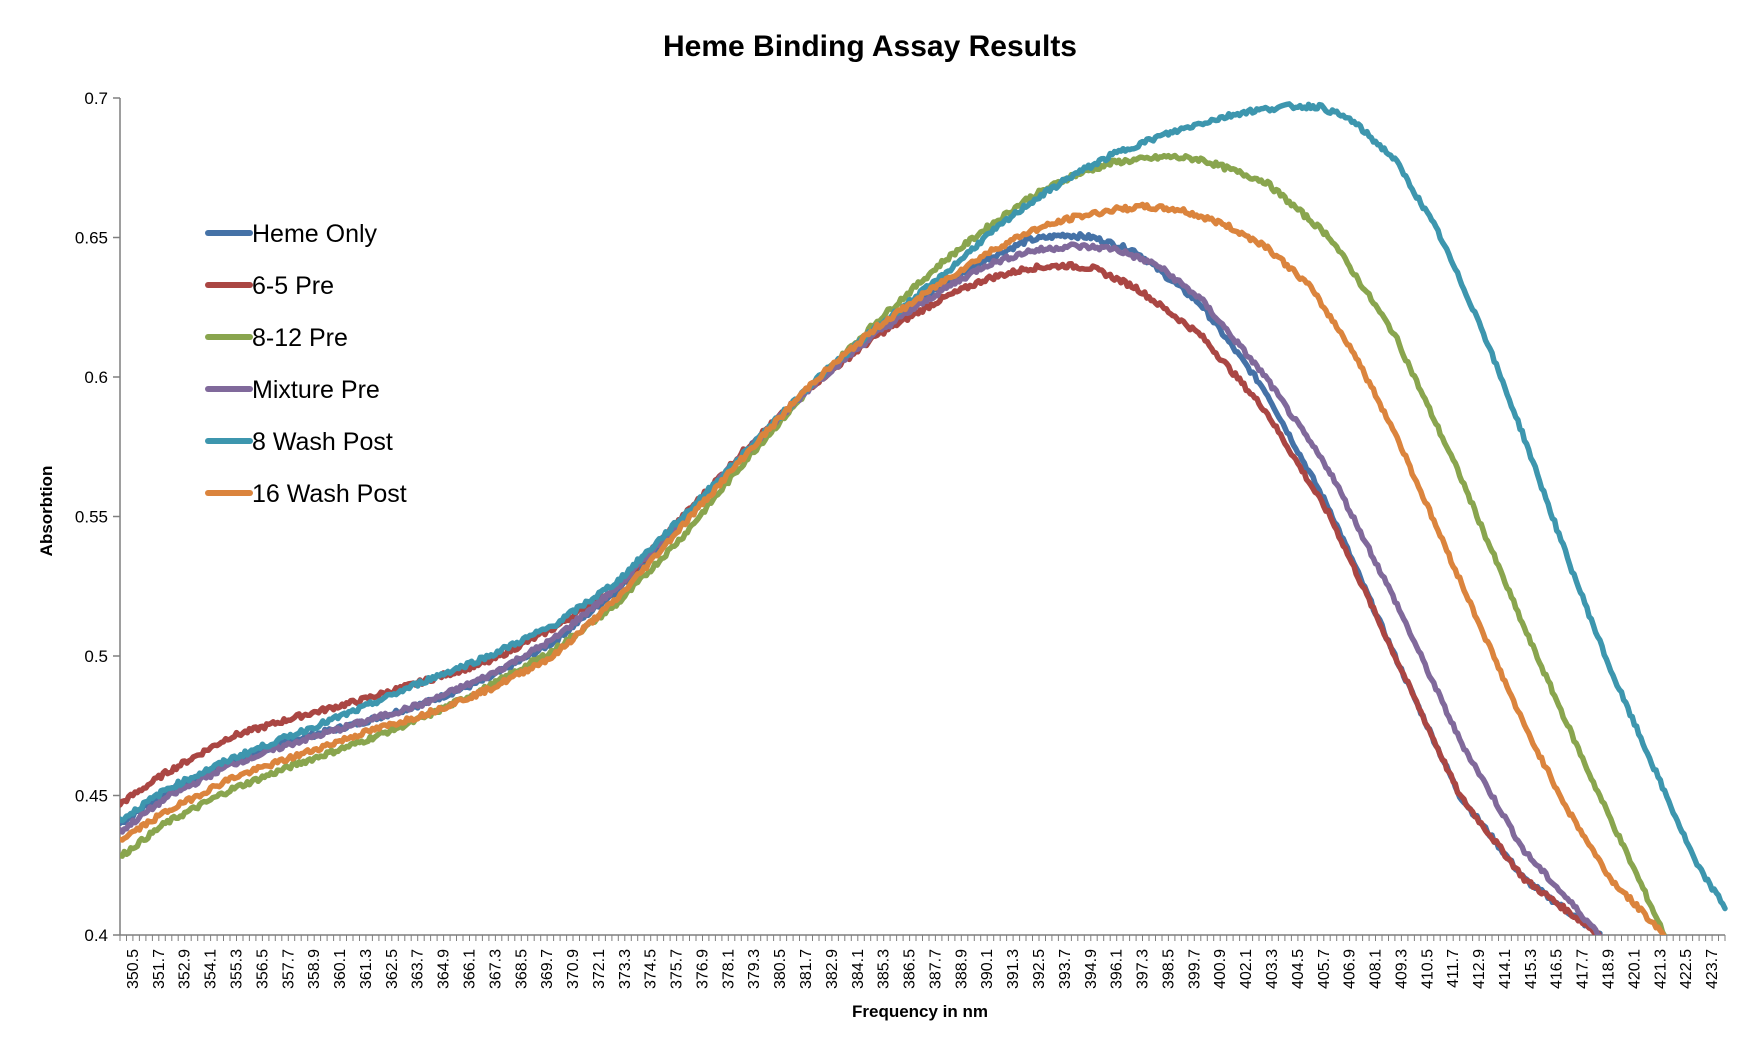 This screenshot has width=1741, height=1058. What do you see at coordinates (1246, 969) in the screenshot?
I see `x-tick-label: 402.1` at bounding box center [1246, 969].